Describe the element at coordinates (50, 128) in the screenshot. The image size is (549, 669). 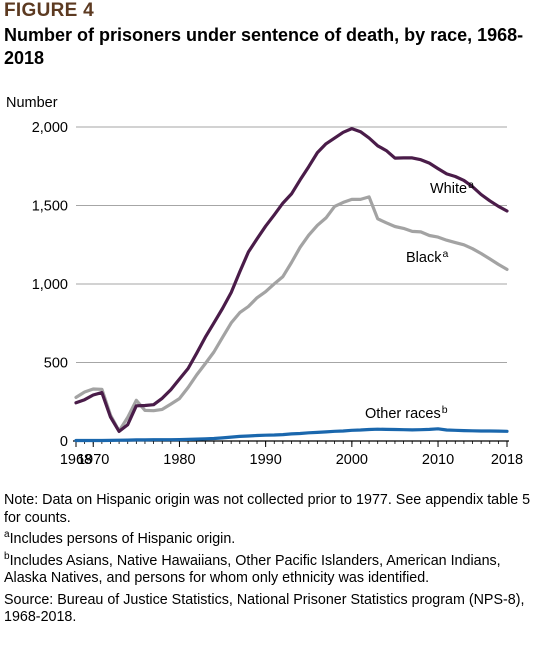
I see `y-tick-label: 2,000` at that location.